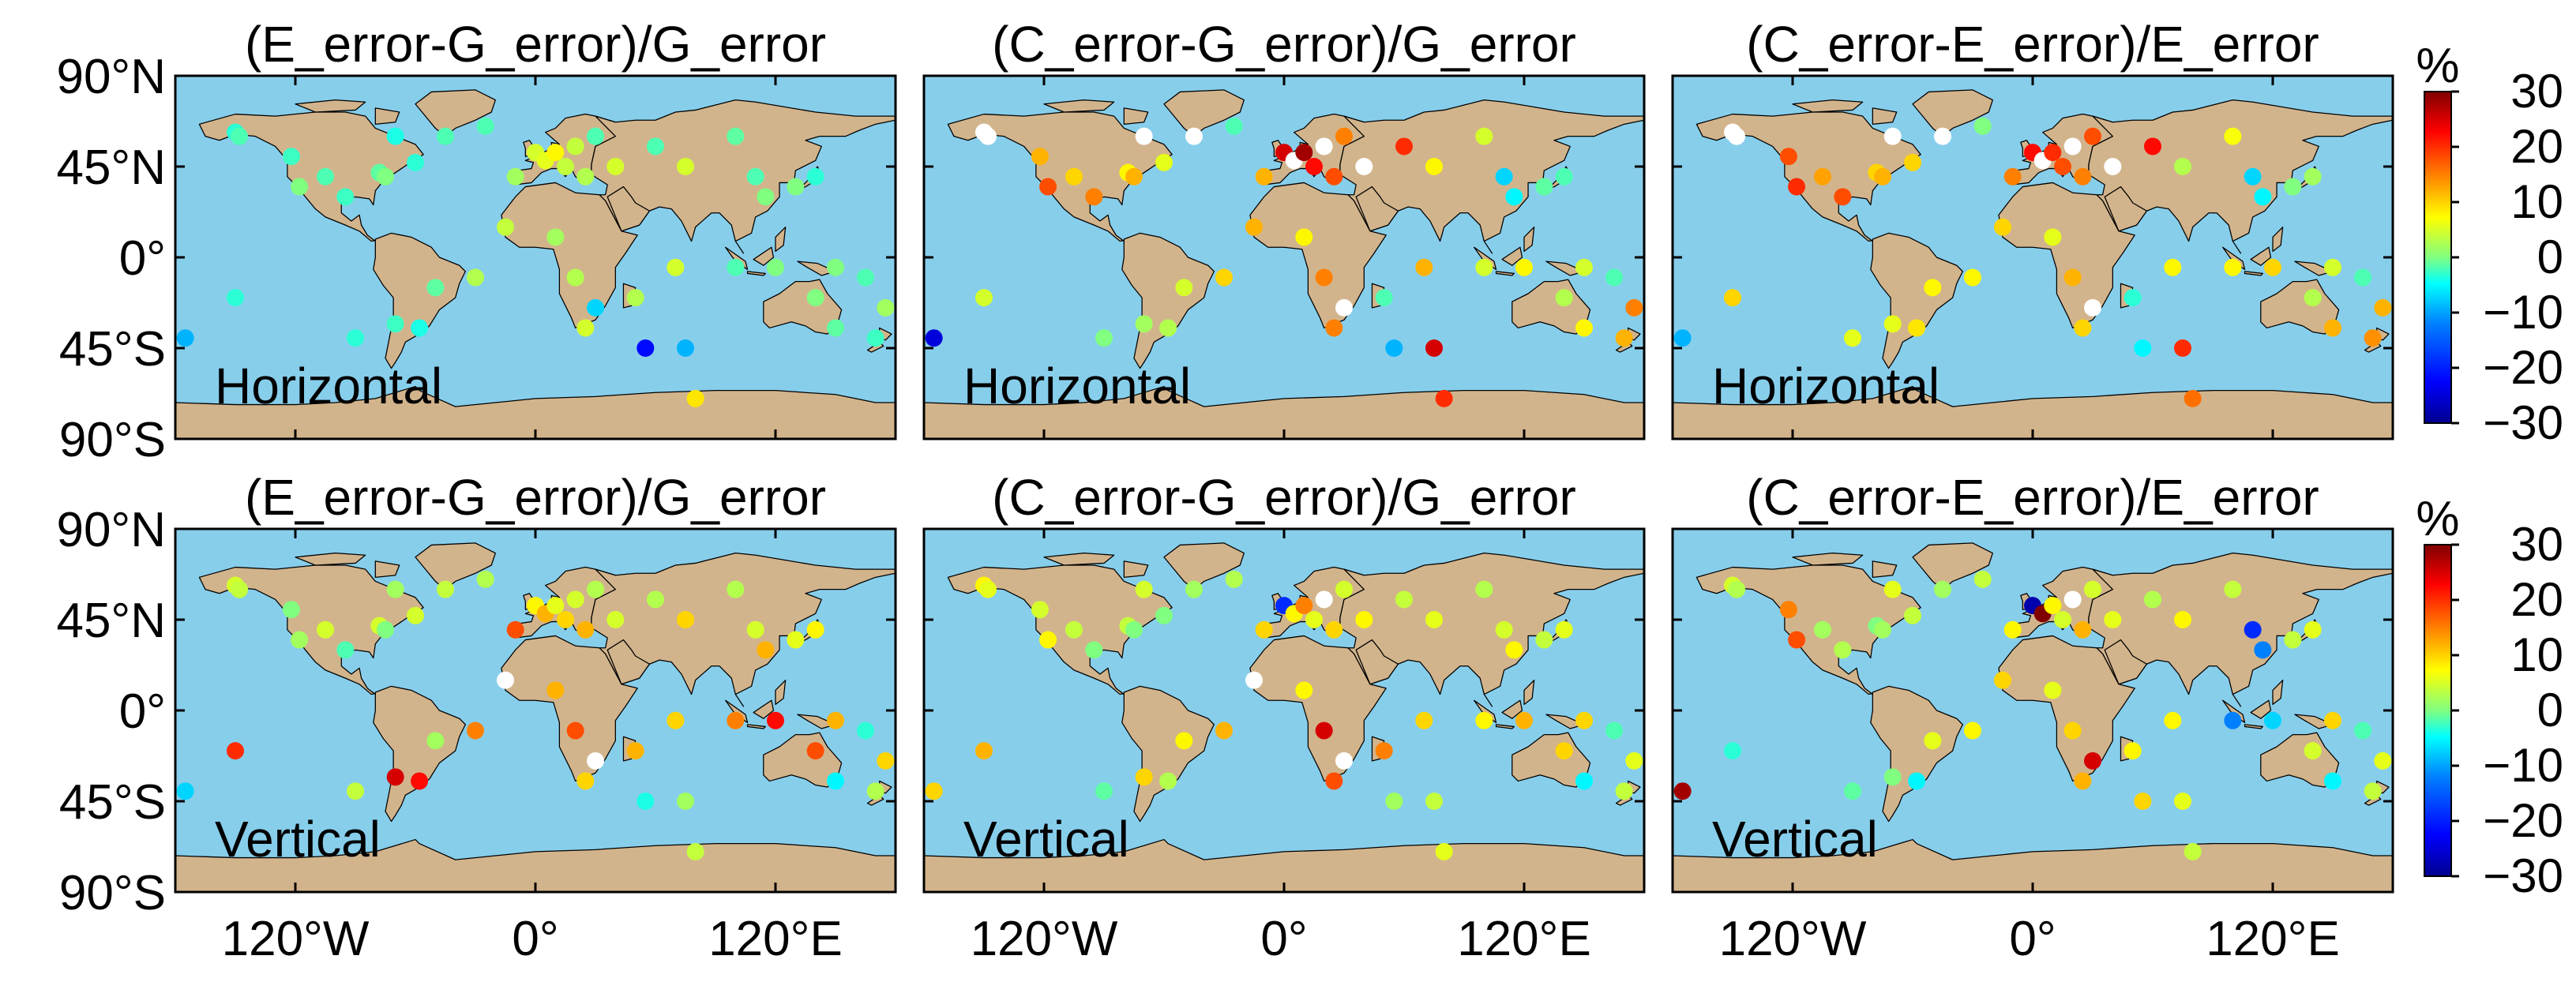  What do you see at coordinates (775, 939) in the screenshot?
I see `lon-tick-label: 120°E` at bounding box center [775, 939].